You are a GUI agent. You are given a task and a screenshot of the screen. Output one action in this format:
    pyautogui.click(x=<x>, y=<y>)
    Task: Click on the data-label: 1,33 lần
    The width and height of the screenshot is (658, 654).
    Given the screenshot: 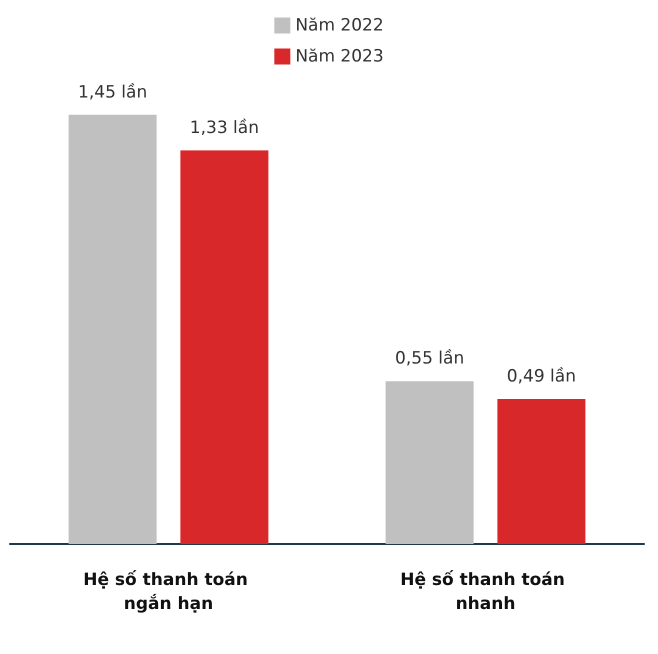 What is the action you would take?
    pyautogui.click(x=224, y=128)
    